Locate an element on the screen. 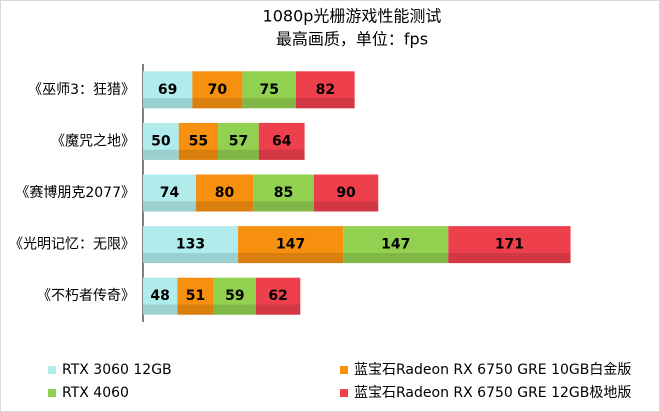 This screenshot has width=660, height=412. value-label: 51 is located at coordinates (195, 296).